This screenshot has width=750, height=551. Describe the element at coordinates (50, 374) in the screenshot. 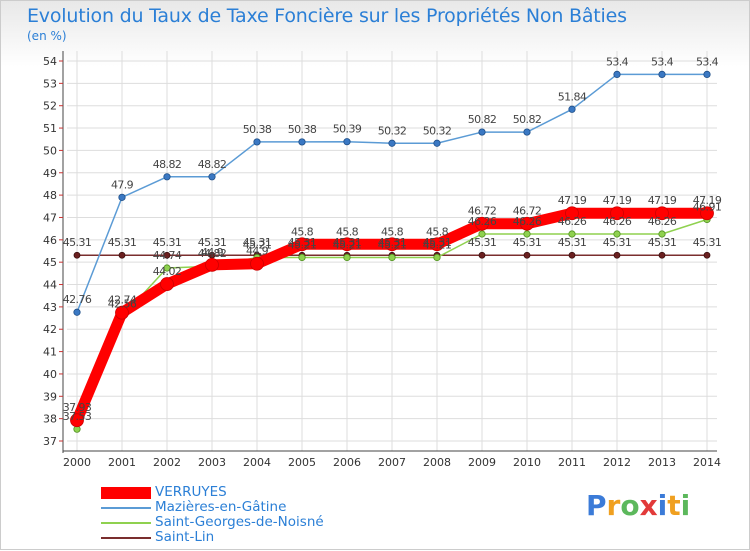

I see `y-tick-label: 40` at that location.